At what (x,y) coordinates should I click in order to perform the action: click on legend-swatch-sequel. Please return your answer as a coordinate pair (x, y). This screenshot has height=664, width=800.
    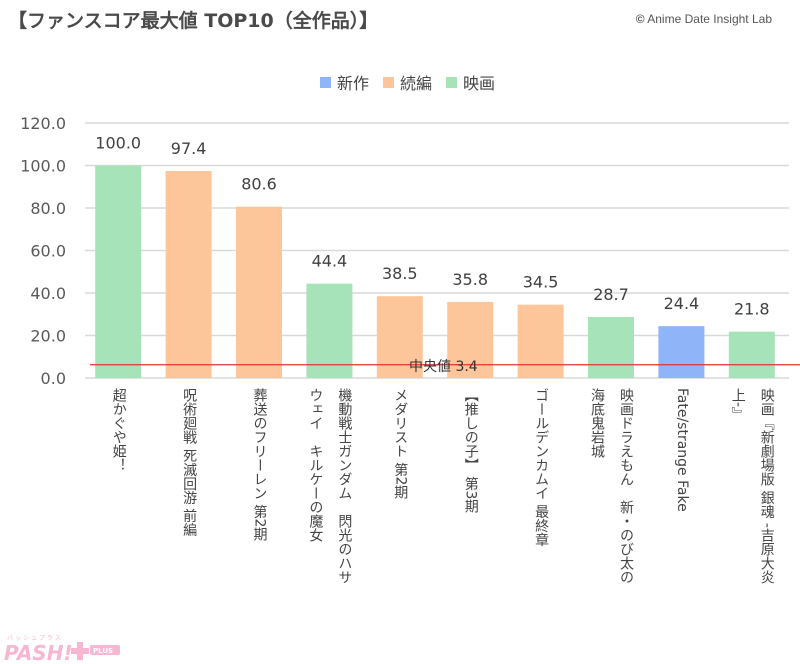
    Looking at the image, I should click on (389, 82).